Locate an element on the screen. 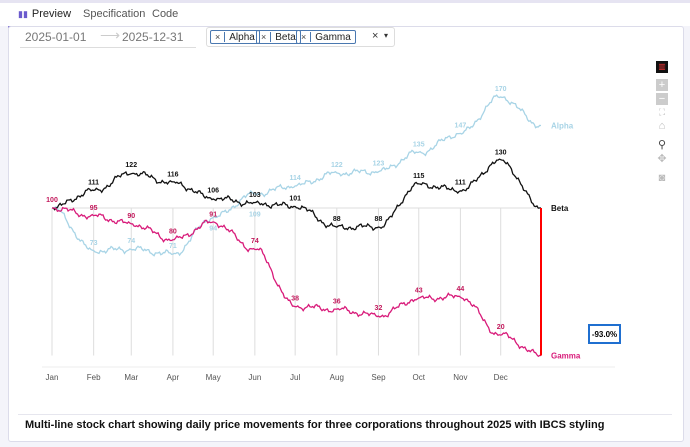  data-label: 103 is located at coordinates (255, 195).